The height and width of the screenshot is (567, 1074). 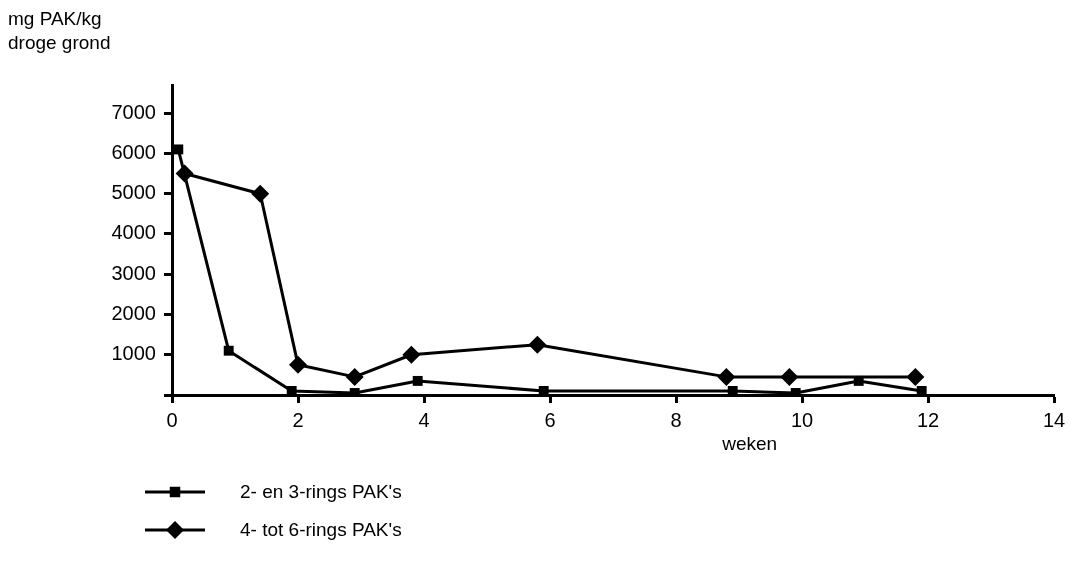 I want to click on y-tick-label: 4000, so click(x=133, y=232).